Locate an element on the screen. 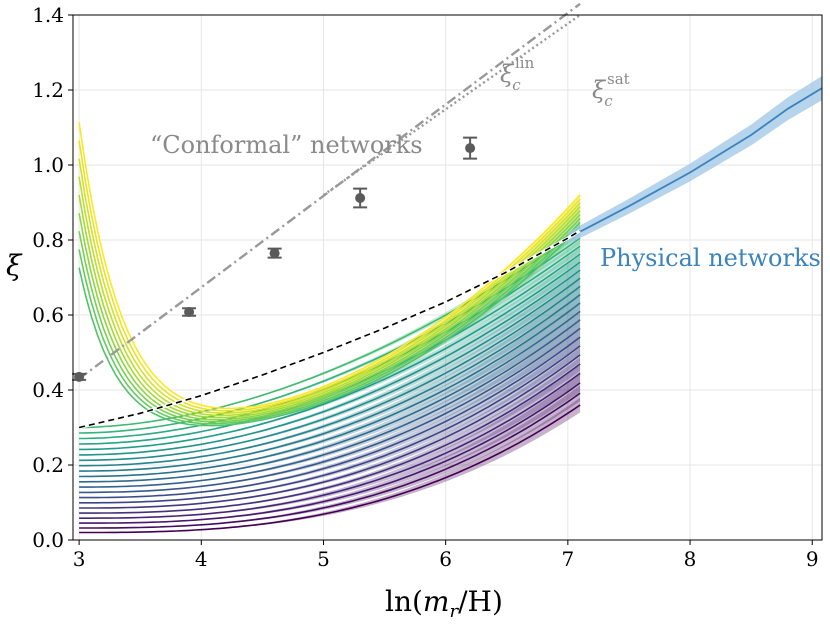 Image resolution: width=830 pixels, height=626 pixels. x-tick-label: 8 is located at coordinates (690, 559).